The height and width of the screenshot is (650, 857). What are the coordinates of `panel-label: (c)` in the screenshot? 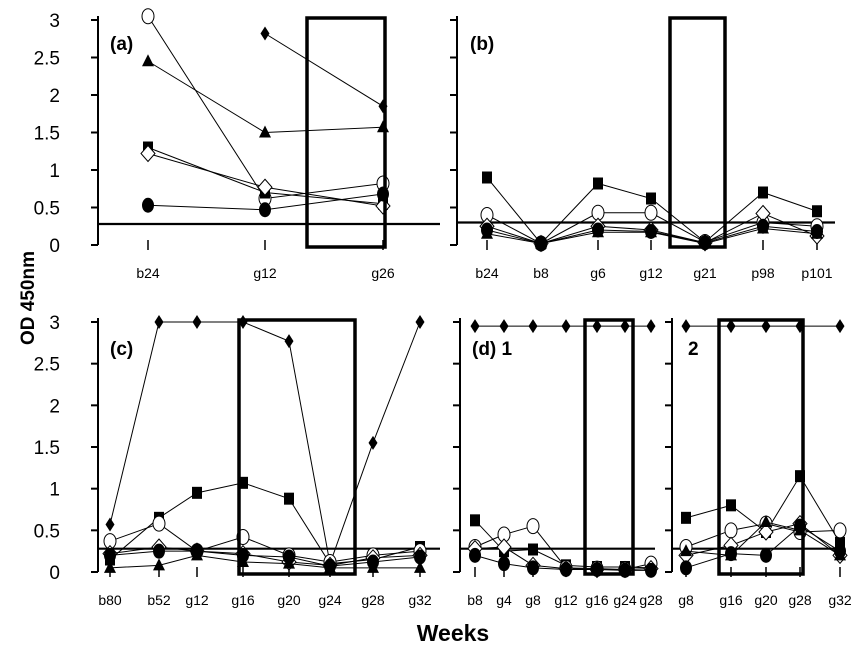 It's located at (121, 349).